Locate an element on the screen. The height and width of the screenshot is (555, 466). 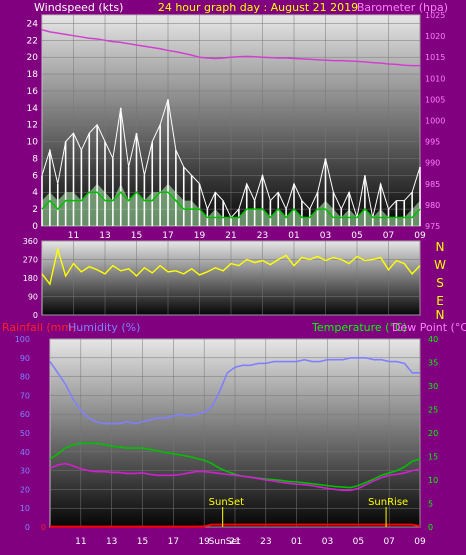
wind-tick-label: 22 is located at coordinates (32, 41).